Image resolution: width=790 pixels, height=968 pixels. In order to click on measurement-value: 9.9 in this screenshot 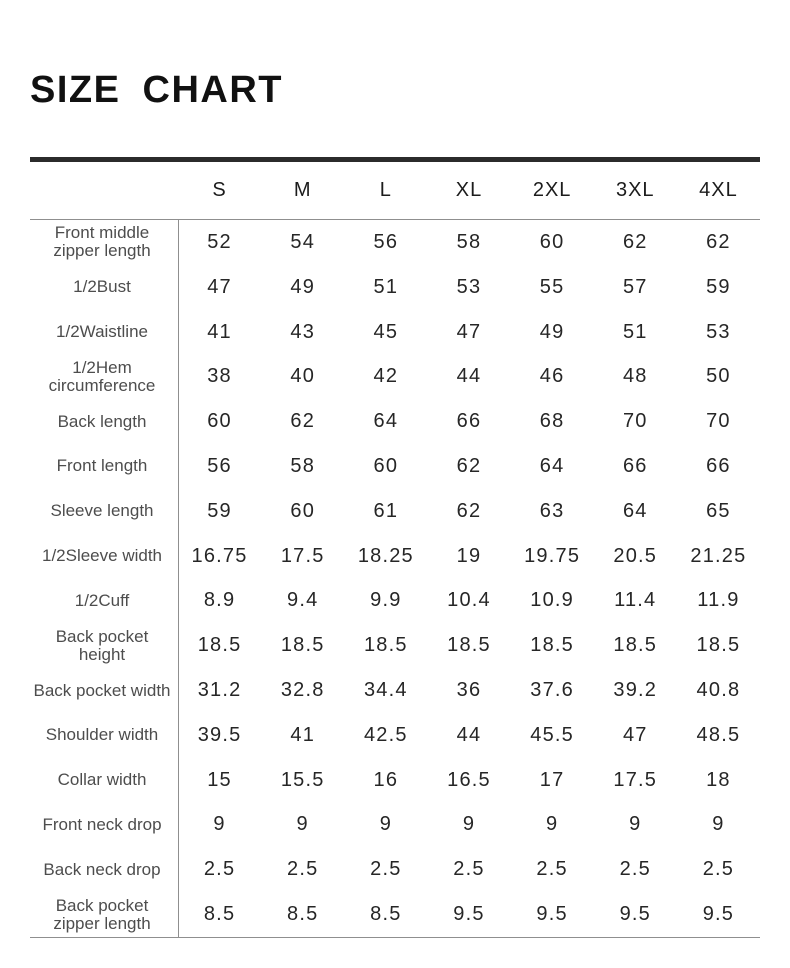, I will do `click(386, 600)`.